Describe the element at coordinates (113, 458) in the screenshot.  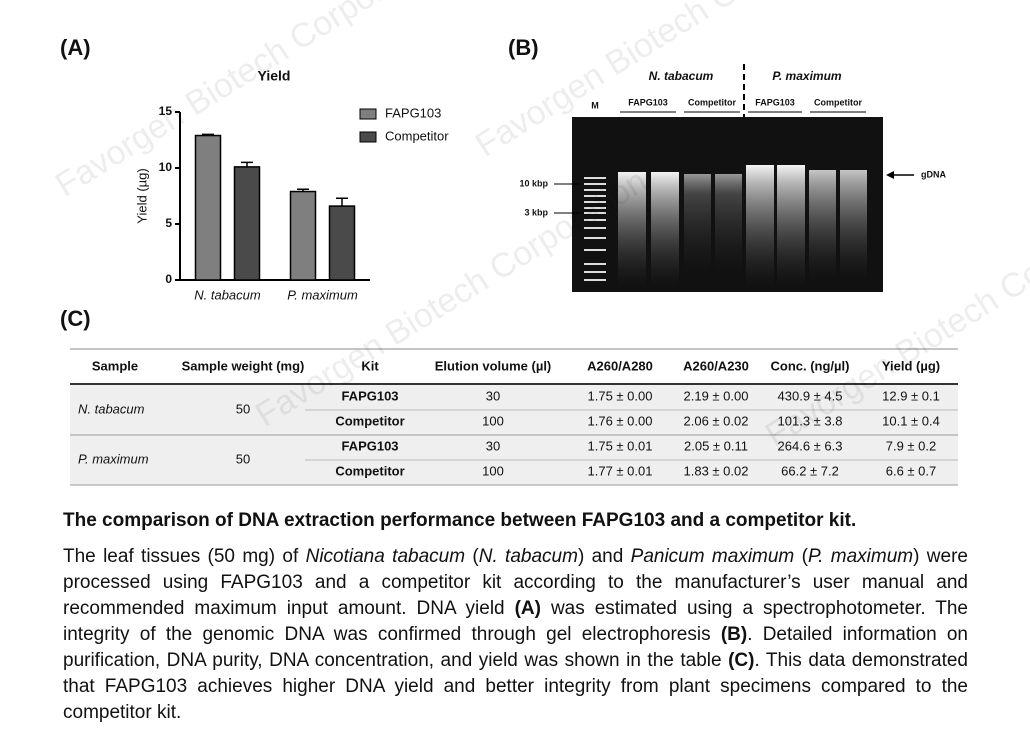
I see `sample-name: P. maximum` at that location.